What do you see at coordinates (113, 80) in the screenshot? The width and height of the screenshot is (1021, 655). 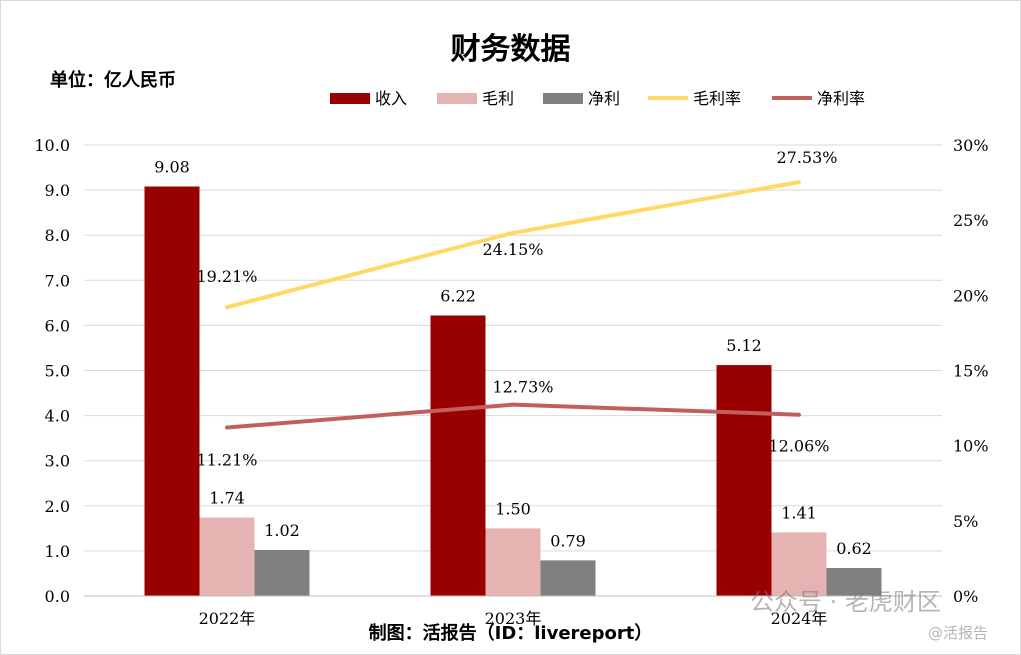 I see `unit-label: 单位：亿人民币` at bounding box center [113, 80].